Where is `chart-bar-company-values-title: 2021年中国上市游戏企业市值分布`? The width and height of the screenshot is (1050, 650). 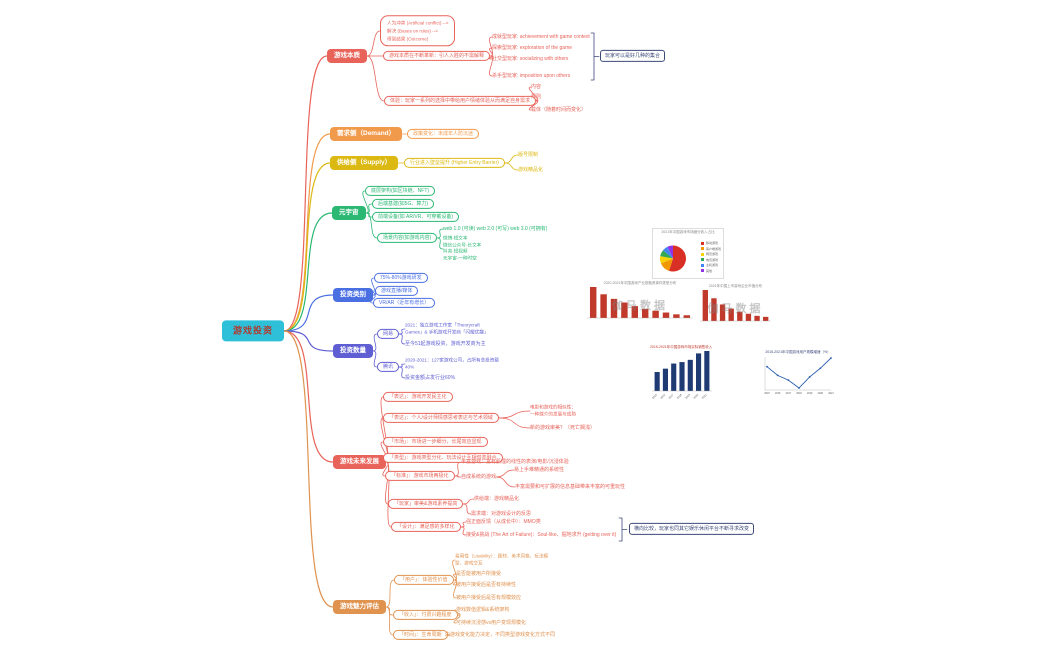
chart-bar-company-values-title: 2021年中国上市游戏企业市值分布 is located at coordinates (735, 286).